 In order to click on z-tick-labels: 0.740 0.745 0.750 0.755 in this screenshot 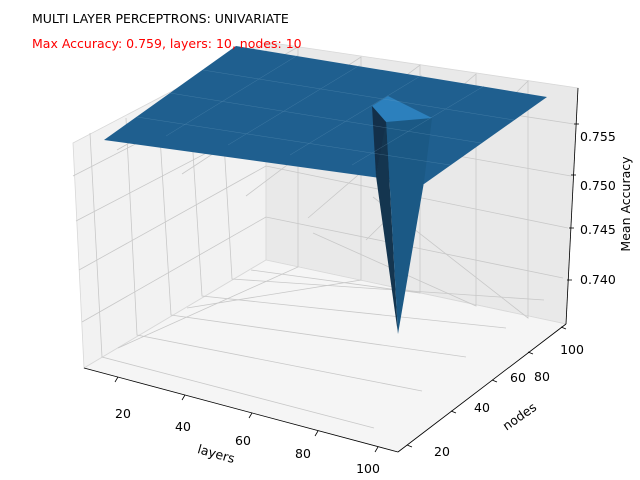, I will do `click(598, 208)`.